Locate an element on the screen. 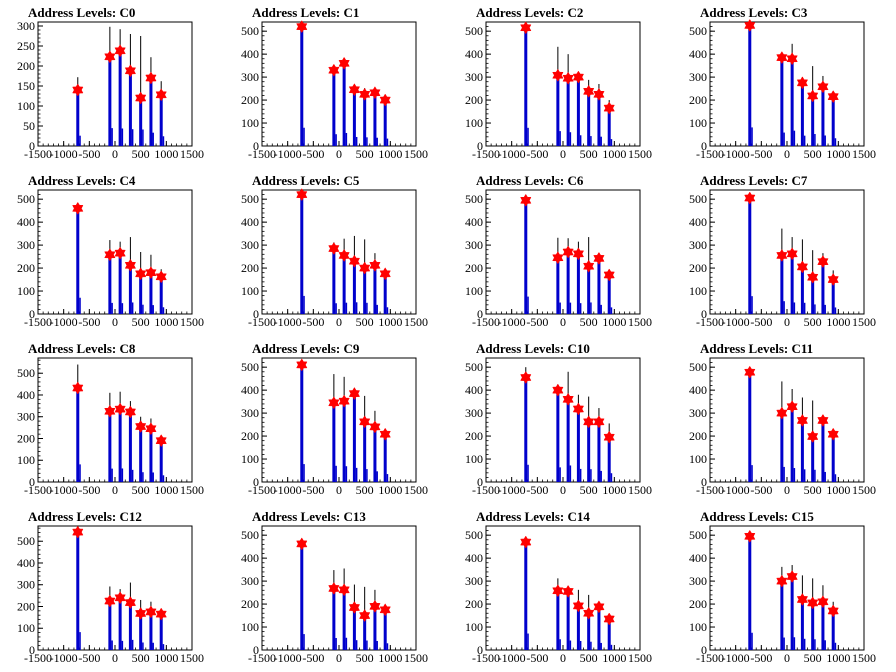 This screenshot has height=672, width=896. panel-title: Address Levels: C11 is located at coordinates (757, 348).